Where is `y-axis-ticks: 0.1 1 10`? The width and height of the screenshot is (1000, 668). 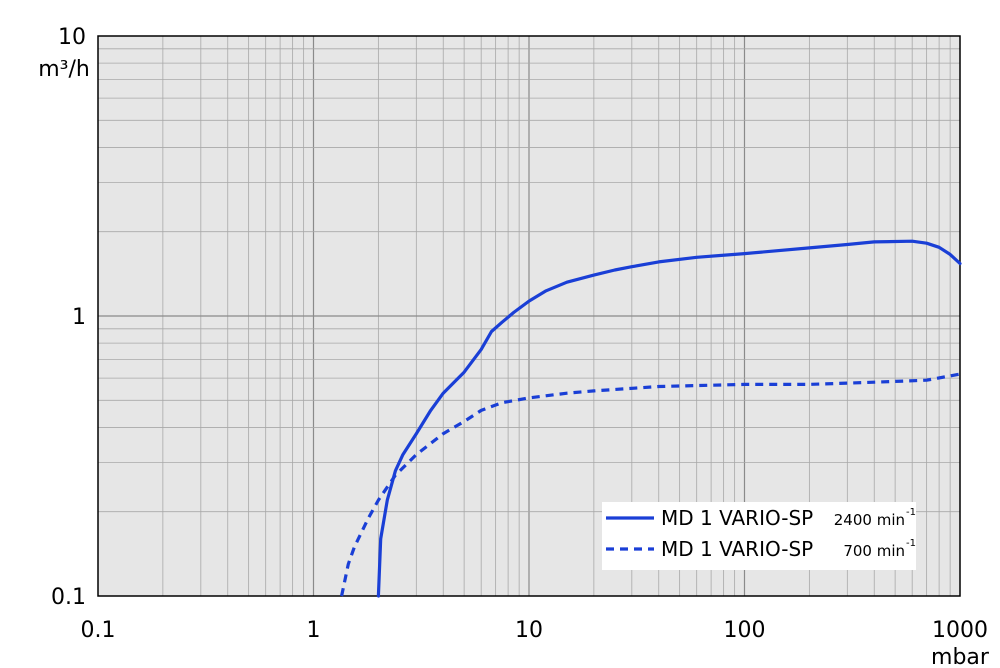 y-axis-ticks: 0.1 1 10 is located at coordinates (68, 317).